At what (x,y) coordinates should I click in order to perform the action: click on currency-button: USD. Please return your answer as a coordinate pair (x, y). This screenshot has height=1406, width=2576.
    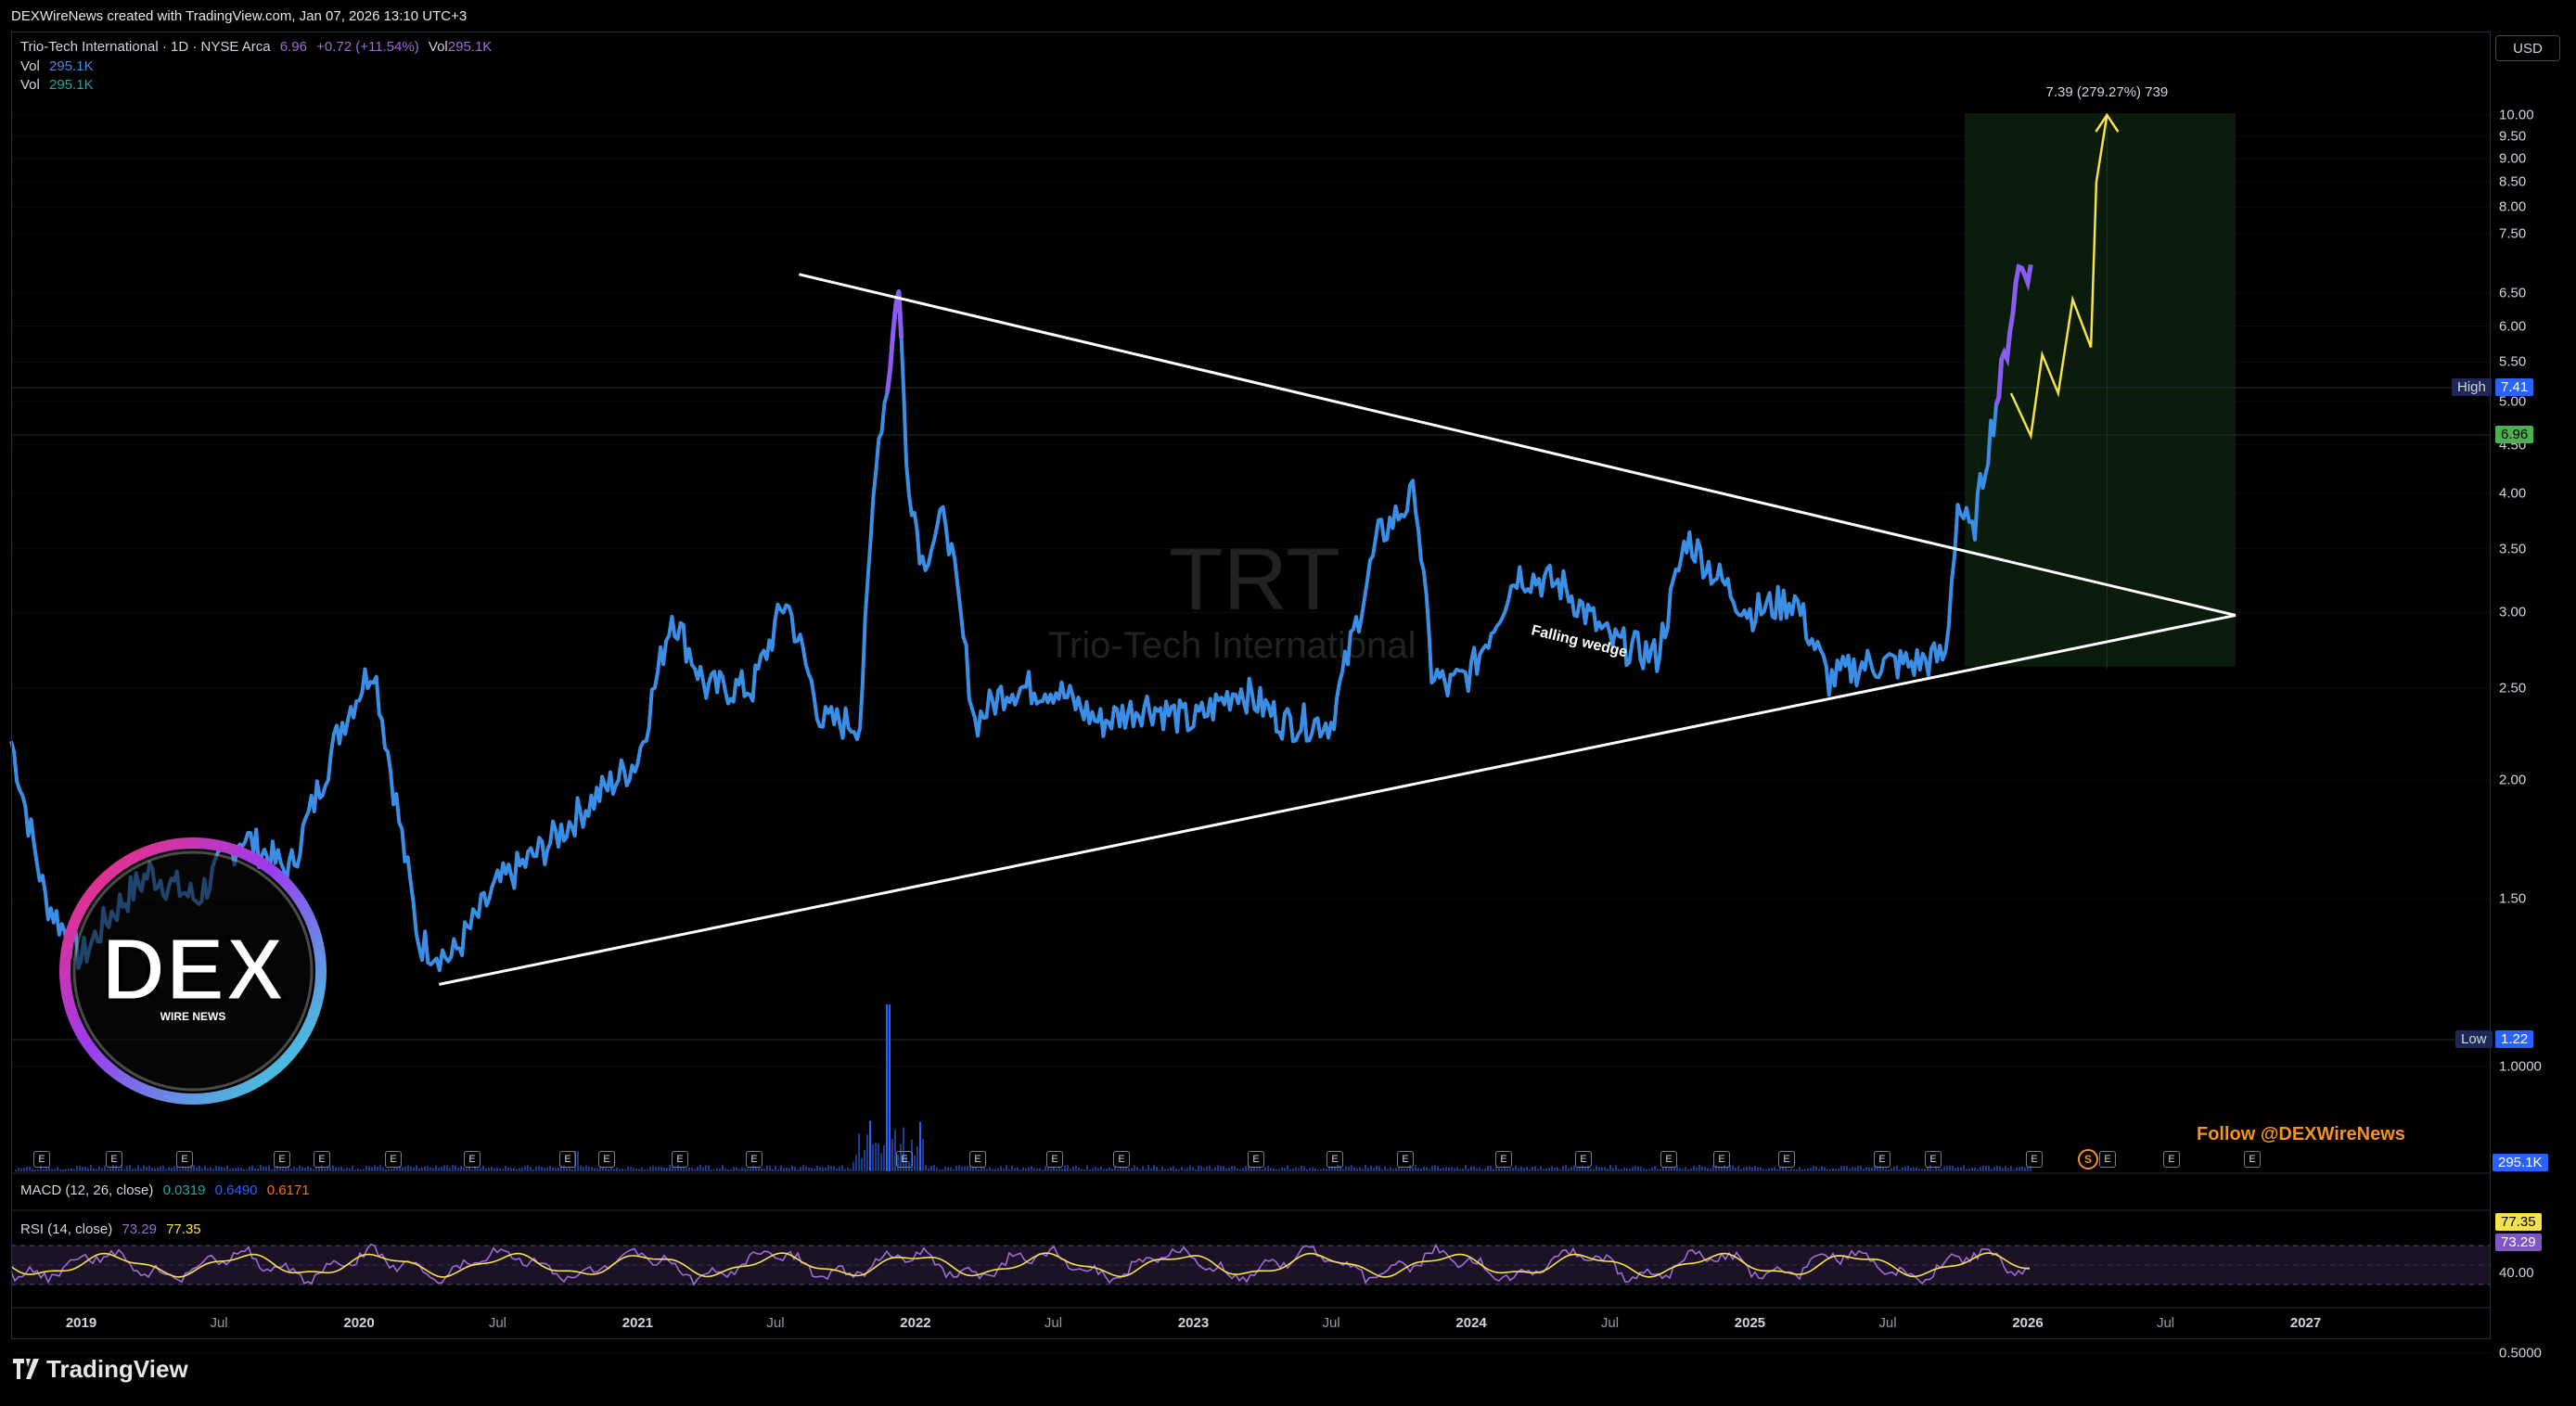
    Looking at the image, I should click on (2527, 48).